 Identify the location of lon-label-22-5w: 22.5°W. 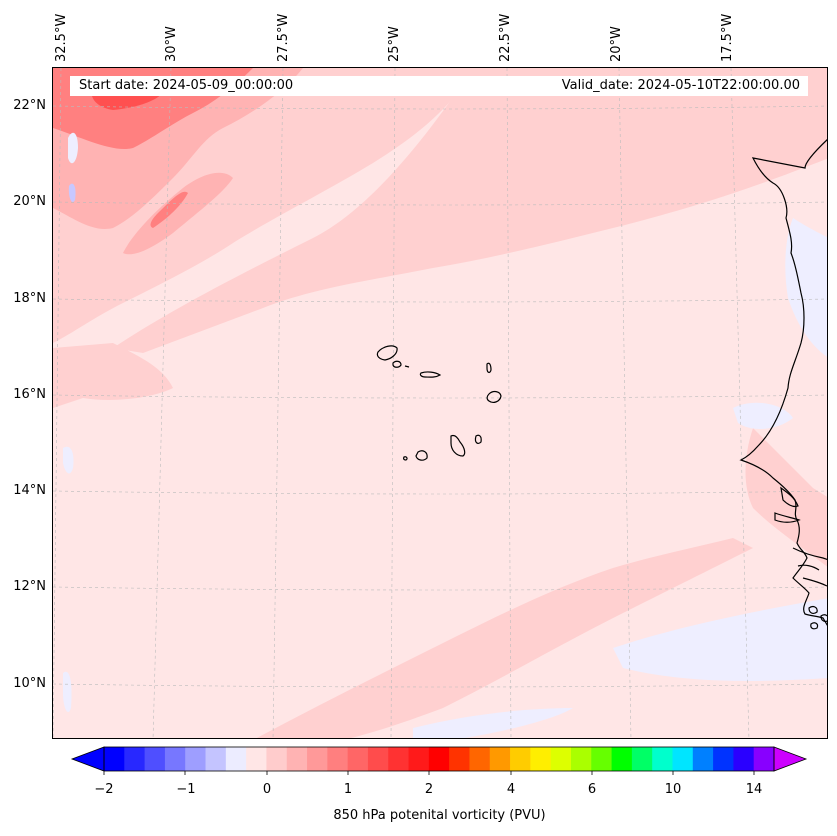
(505, 37).